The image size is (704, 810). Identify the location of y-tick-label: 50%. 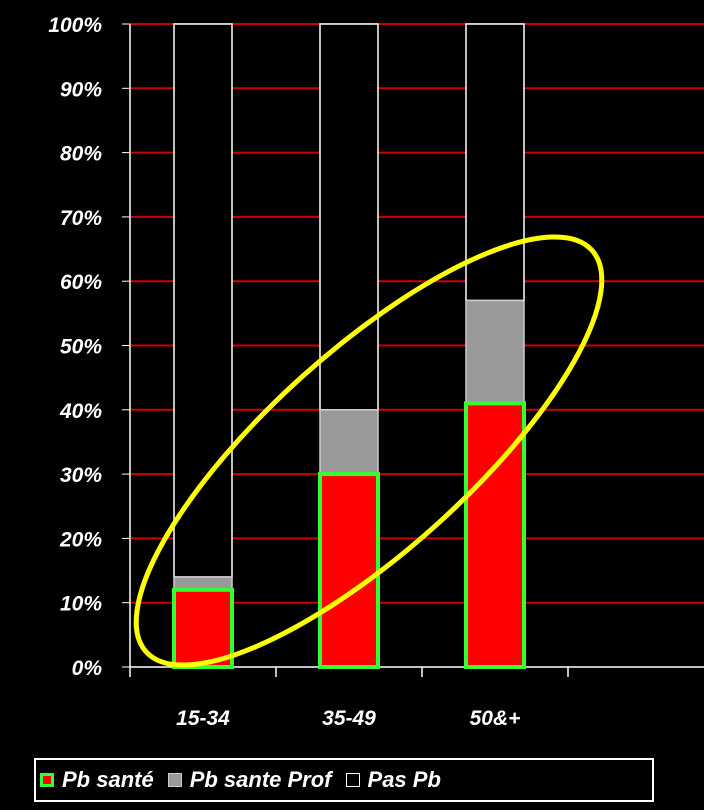
(81, 347).